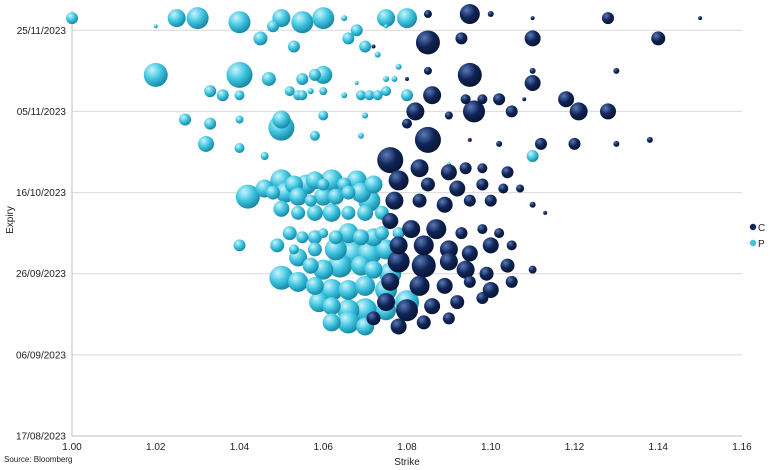 The height and width of the screenshot is (470, 770). I want to click on y-axis-title: Expiry, so click(10, 220).